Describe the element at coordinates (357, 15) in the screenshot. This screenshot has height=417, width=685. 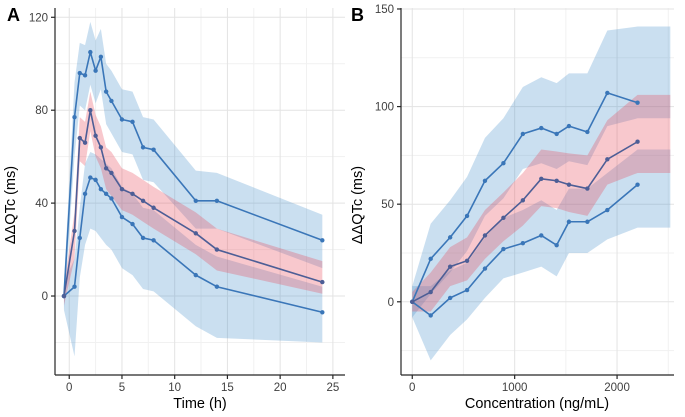
I see `panel-b-label: B` at that location.